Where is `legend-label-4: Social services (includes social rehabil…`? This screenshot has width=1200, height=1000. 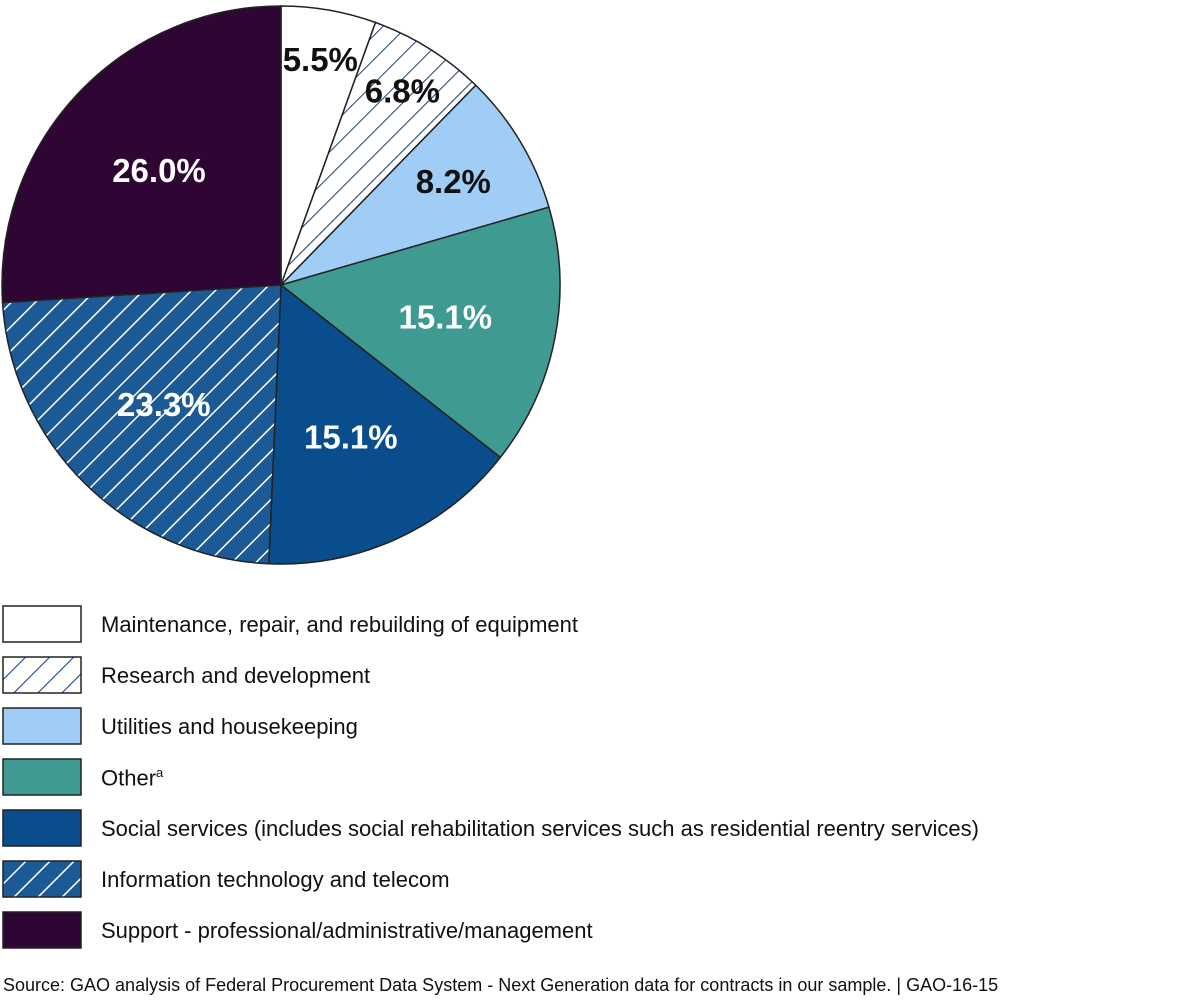
legend-label-4: Social services (includes social rehabil… is located at coordinates (540, 828).